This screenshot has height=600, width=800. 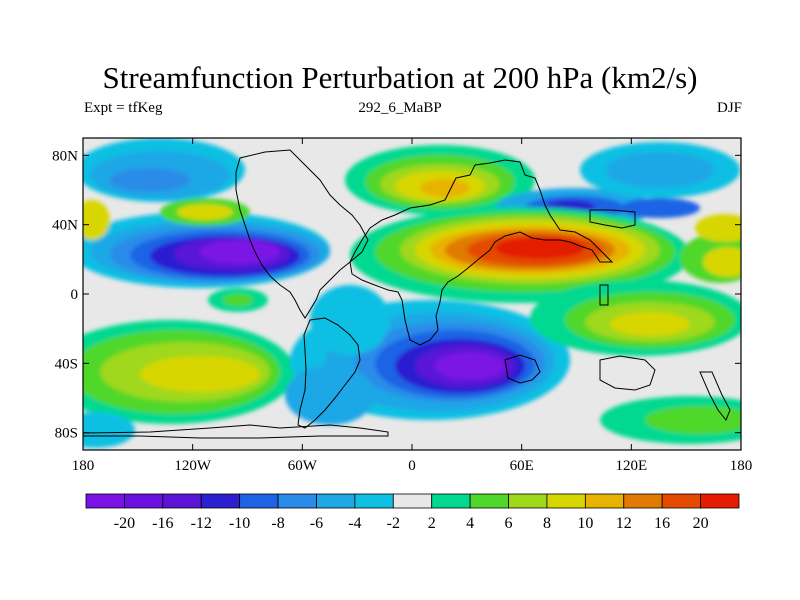 I want to click on colorbar: -20 -16 -12 -10 -8 -6 -4 -2 2 4 6 8 10 12 16 20, so click(x=412, y=512).